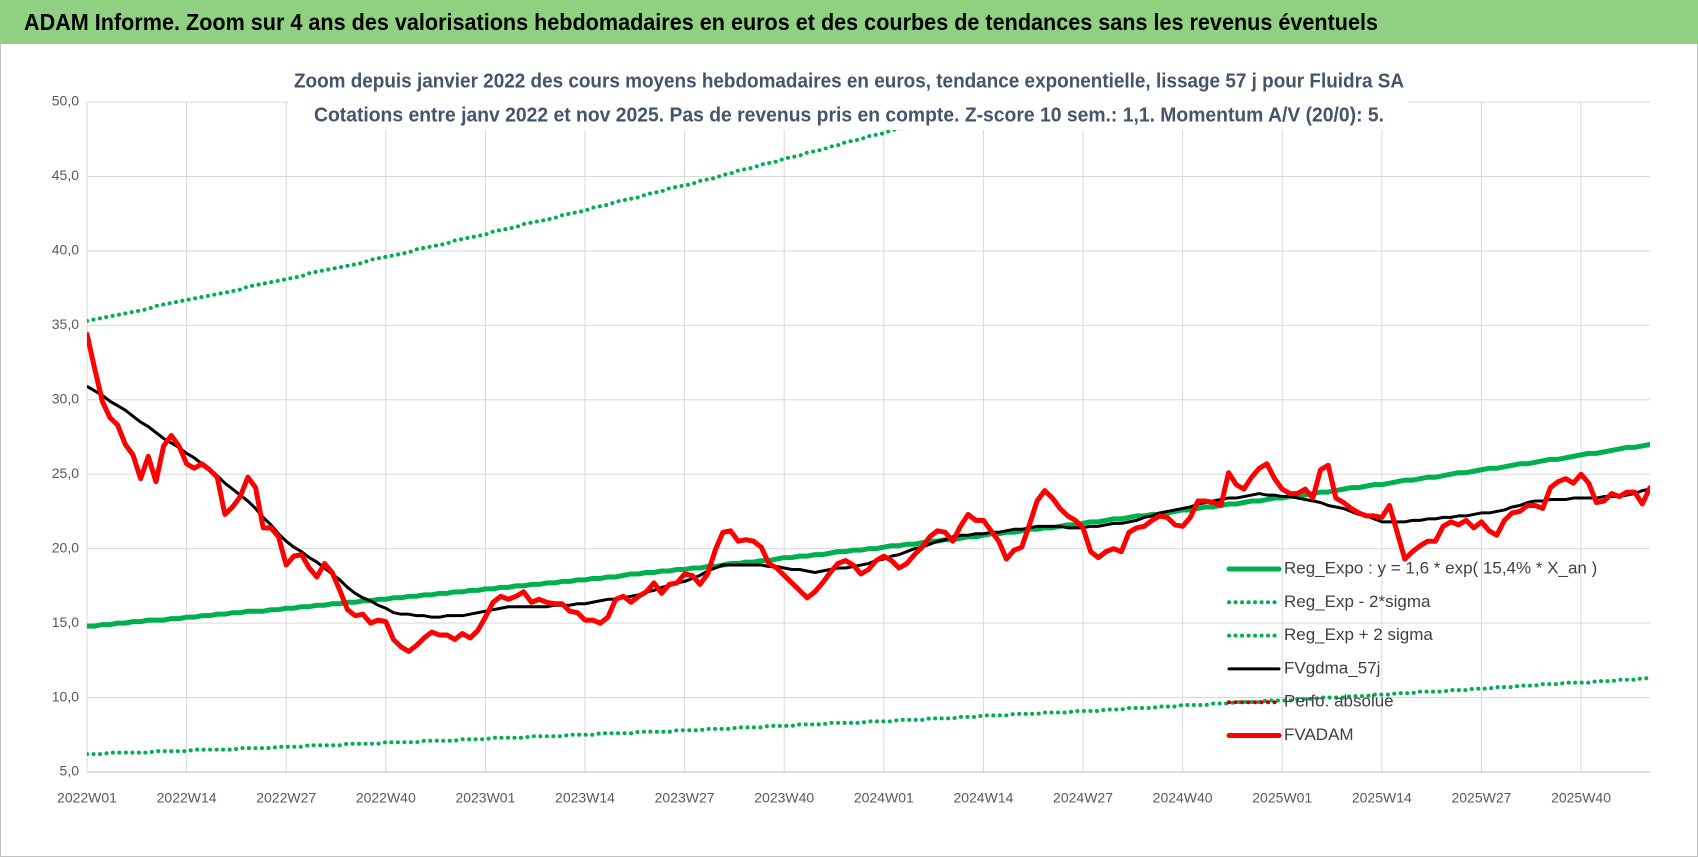  Describe the element at coordinates (286, 798) in the screenshot. I see `x-tick-label: 2022W27` at that location.